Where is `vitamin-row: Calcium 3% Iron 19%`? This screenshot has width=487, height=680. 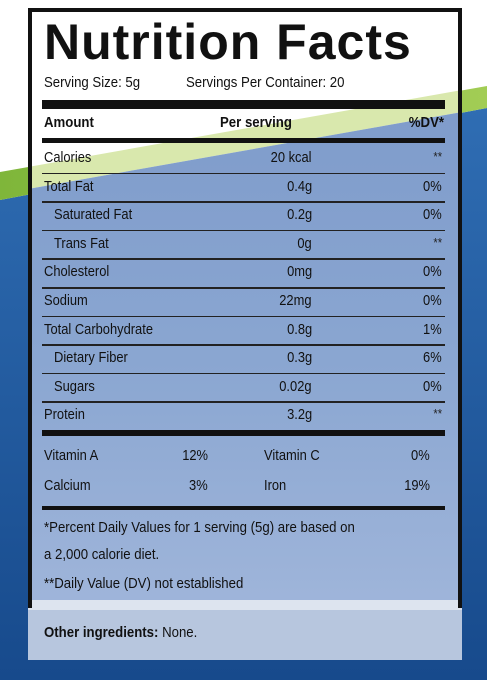 vitamin-row: Calcium 3% Iron 19% is located at coordinates (244, 487).